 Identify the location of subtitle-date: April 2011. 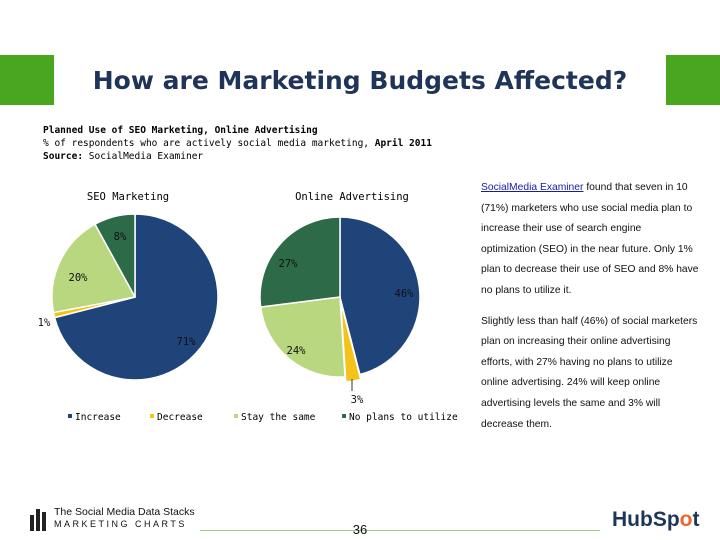
(403, 143).